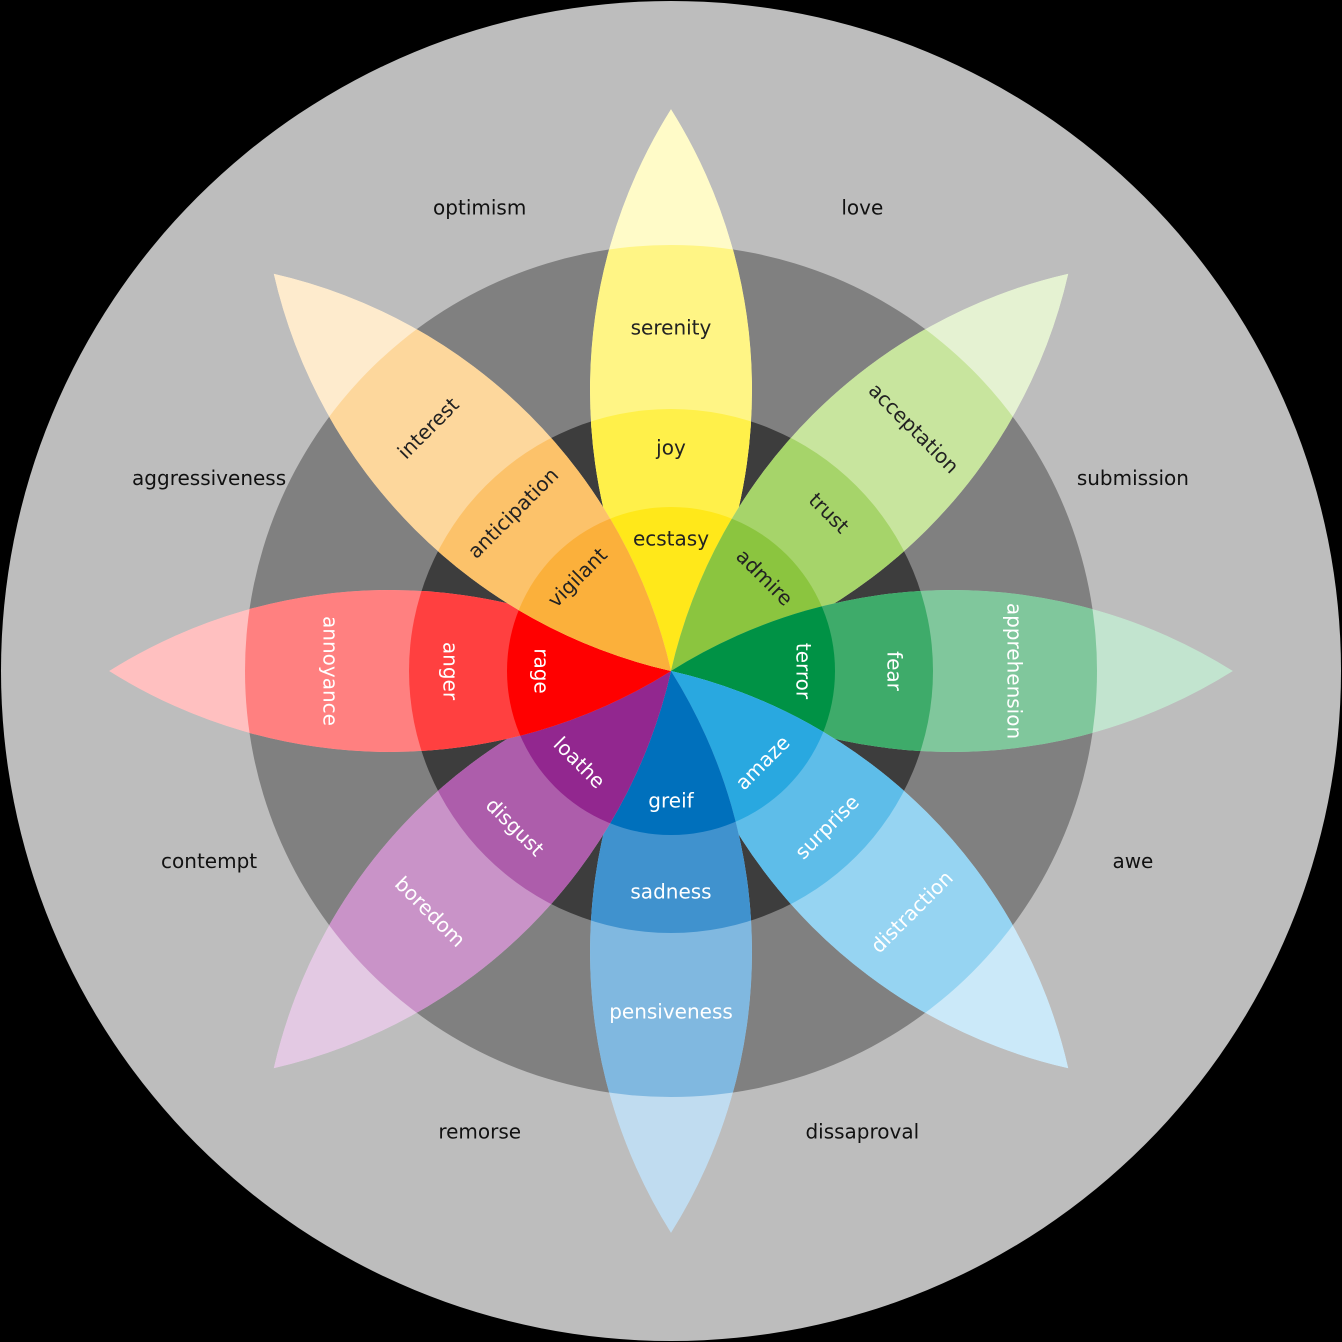  Describe the element at coordinates (1015, 671) in the screenshot. I see `label-apprehension: apprehension` at that location.